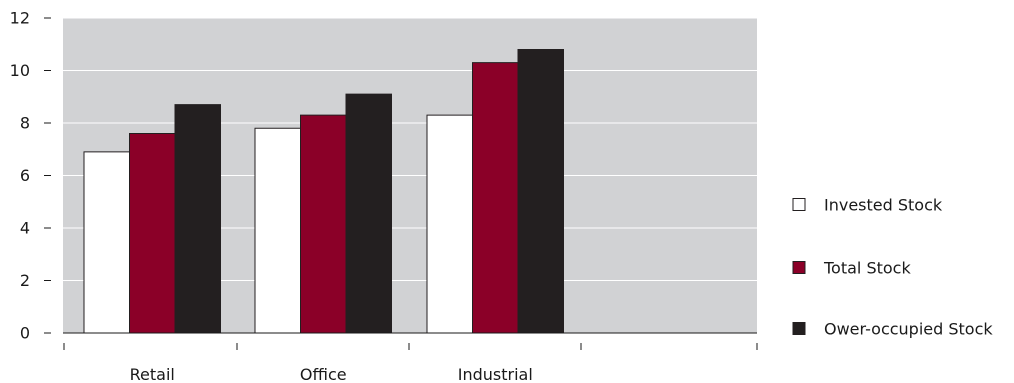 The width and height of the screenshot is (1014, 383). Describe the element at coordinates (20, 18) in the screenshot. I see `y-tick-label: 12` at that location.